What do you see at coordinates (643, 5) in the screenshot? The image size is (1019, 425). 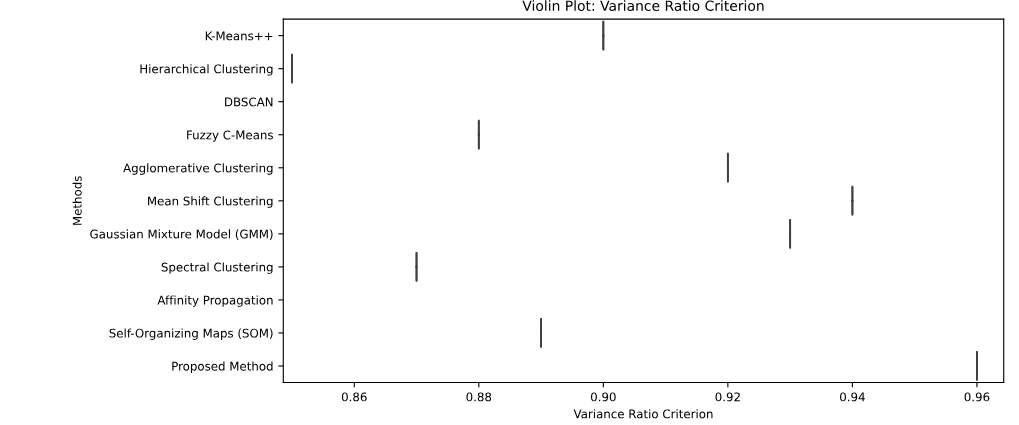 I see `chart-title: Violin Plot: Variance Ratio Criterion` at bounding box center [643, 5].